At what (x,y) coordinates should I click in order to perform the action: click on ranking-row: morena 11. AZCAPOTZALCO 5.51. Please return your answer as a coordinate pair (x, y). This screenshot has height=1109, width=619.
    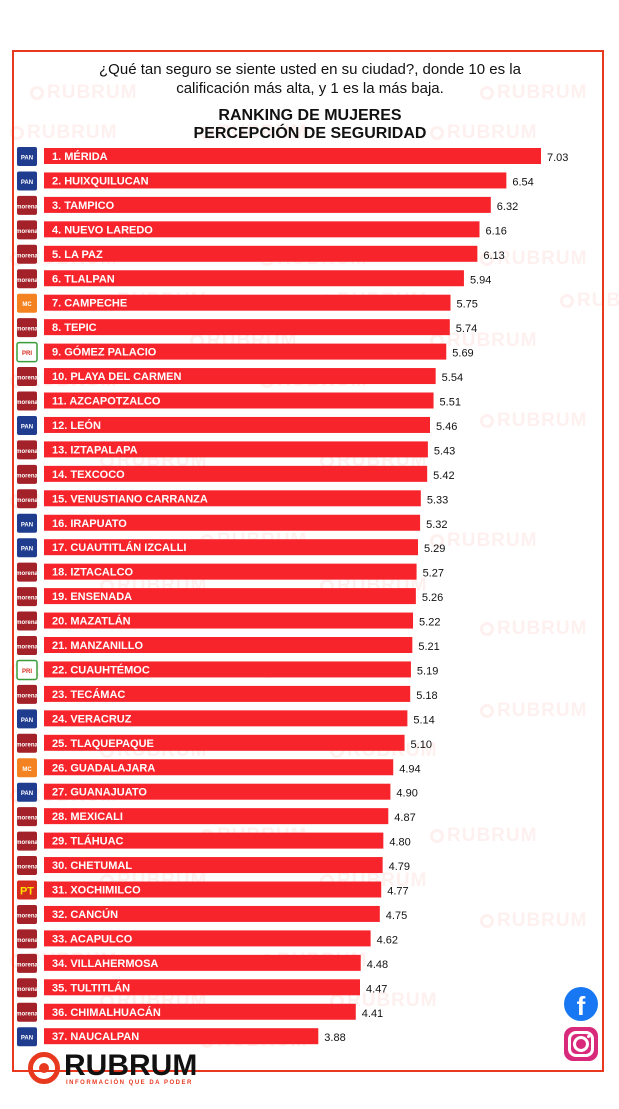
    Looking at the image, I should click on (238, 401).